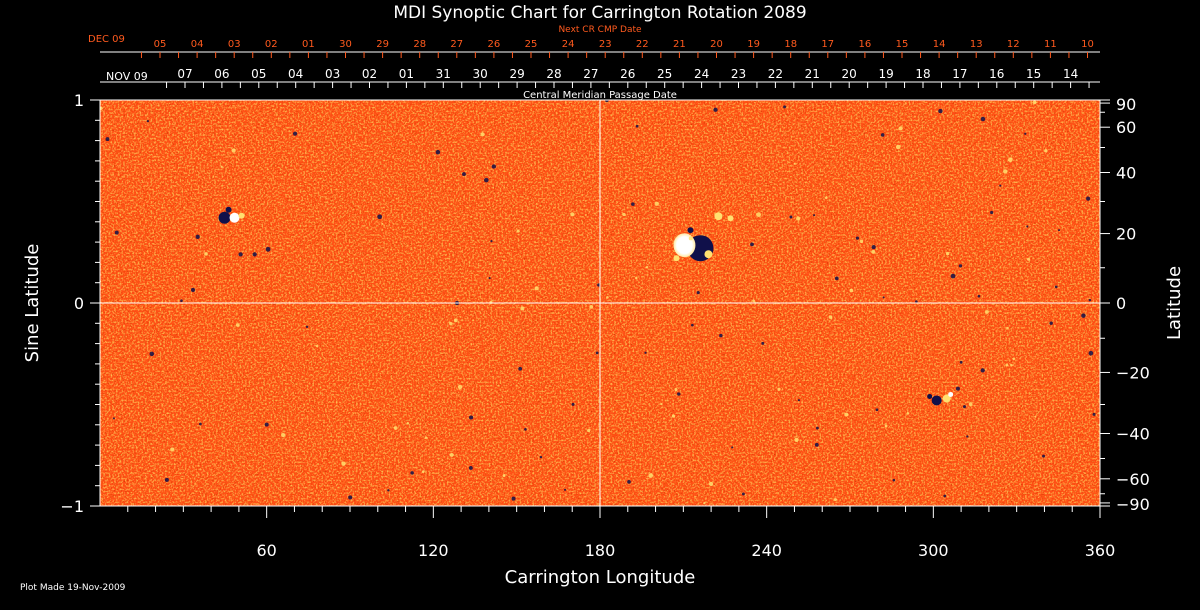 This screenshot has height=610, width=1200. I want to click on y-right-tick-label: 20, so click(1126, 234).